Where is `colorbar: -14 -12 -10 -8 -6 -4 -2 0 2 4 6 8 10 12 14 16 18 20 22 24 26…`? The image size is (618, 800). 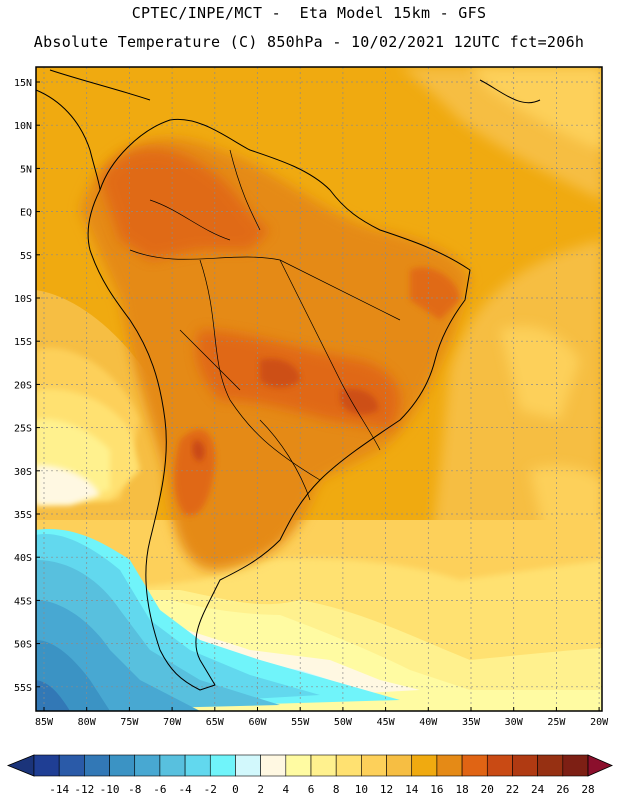 colorbar: -14 -12 -10 -8 -6 -4 -2 0 2 4 6 8 10 12 14 16 18 20 22 24 26… is located at coordinates (309, 775).